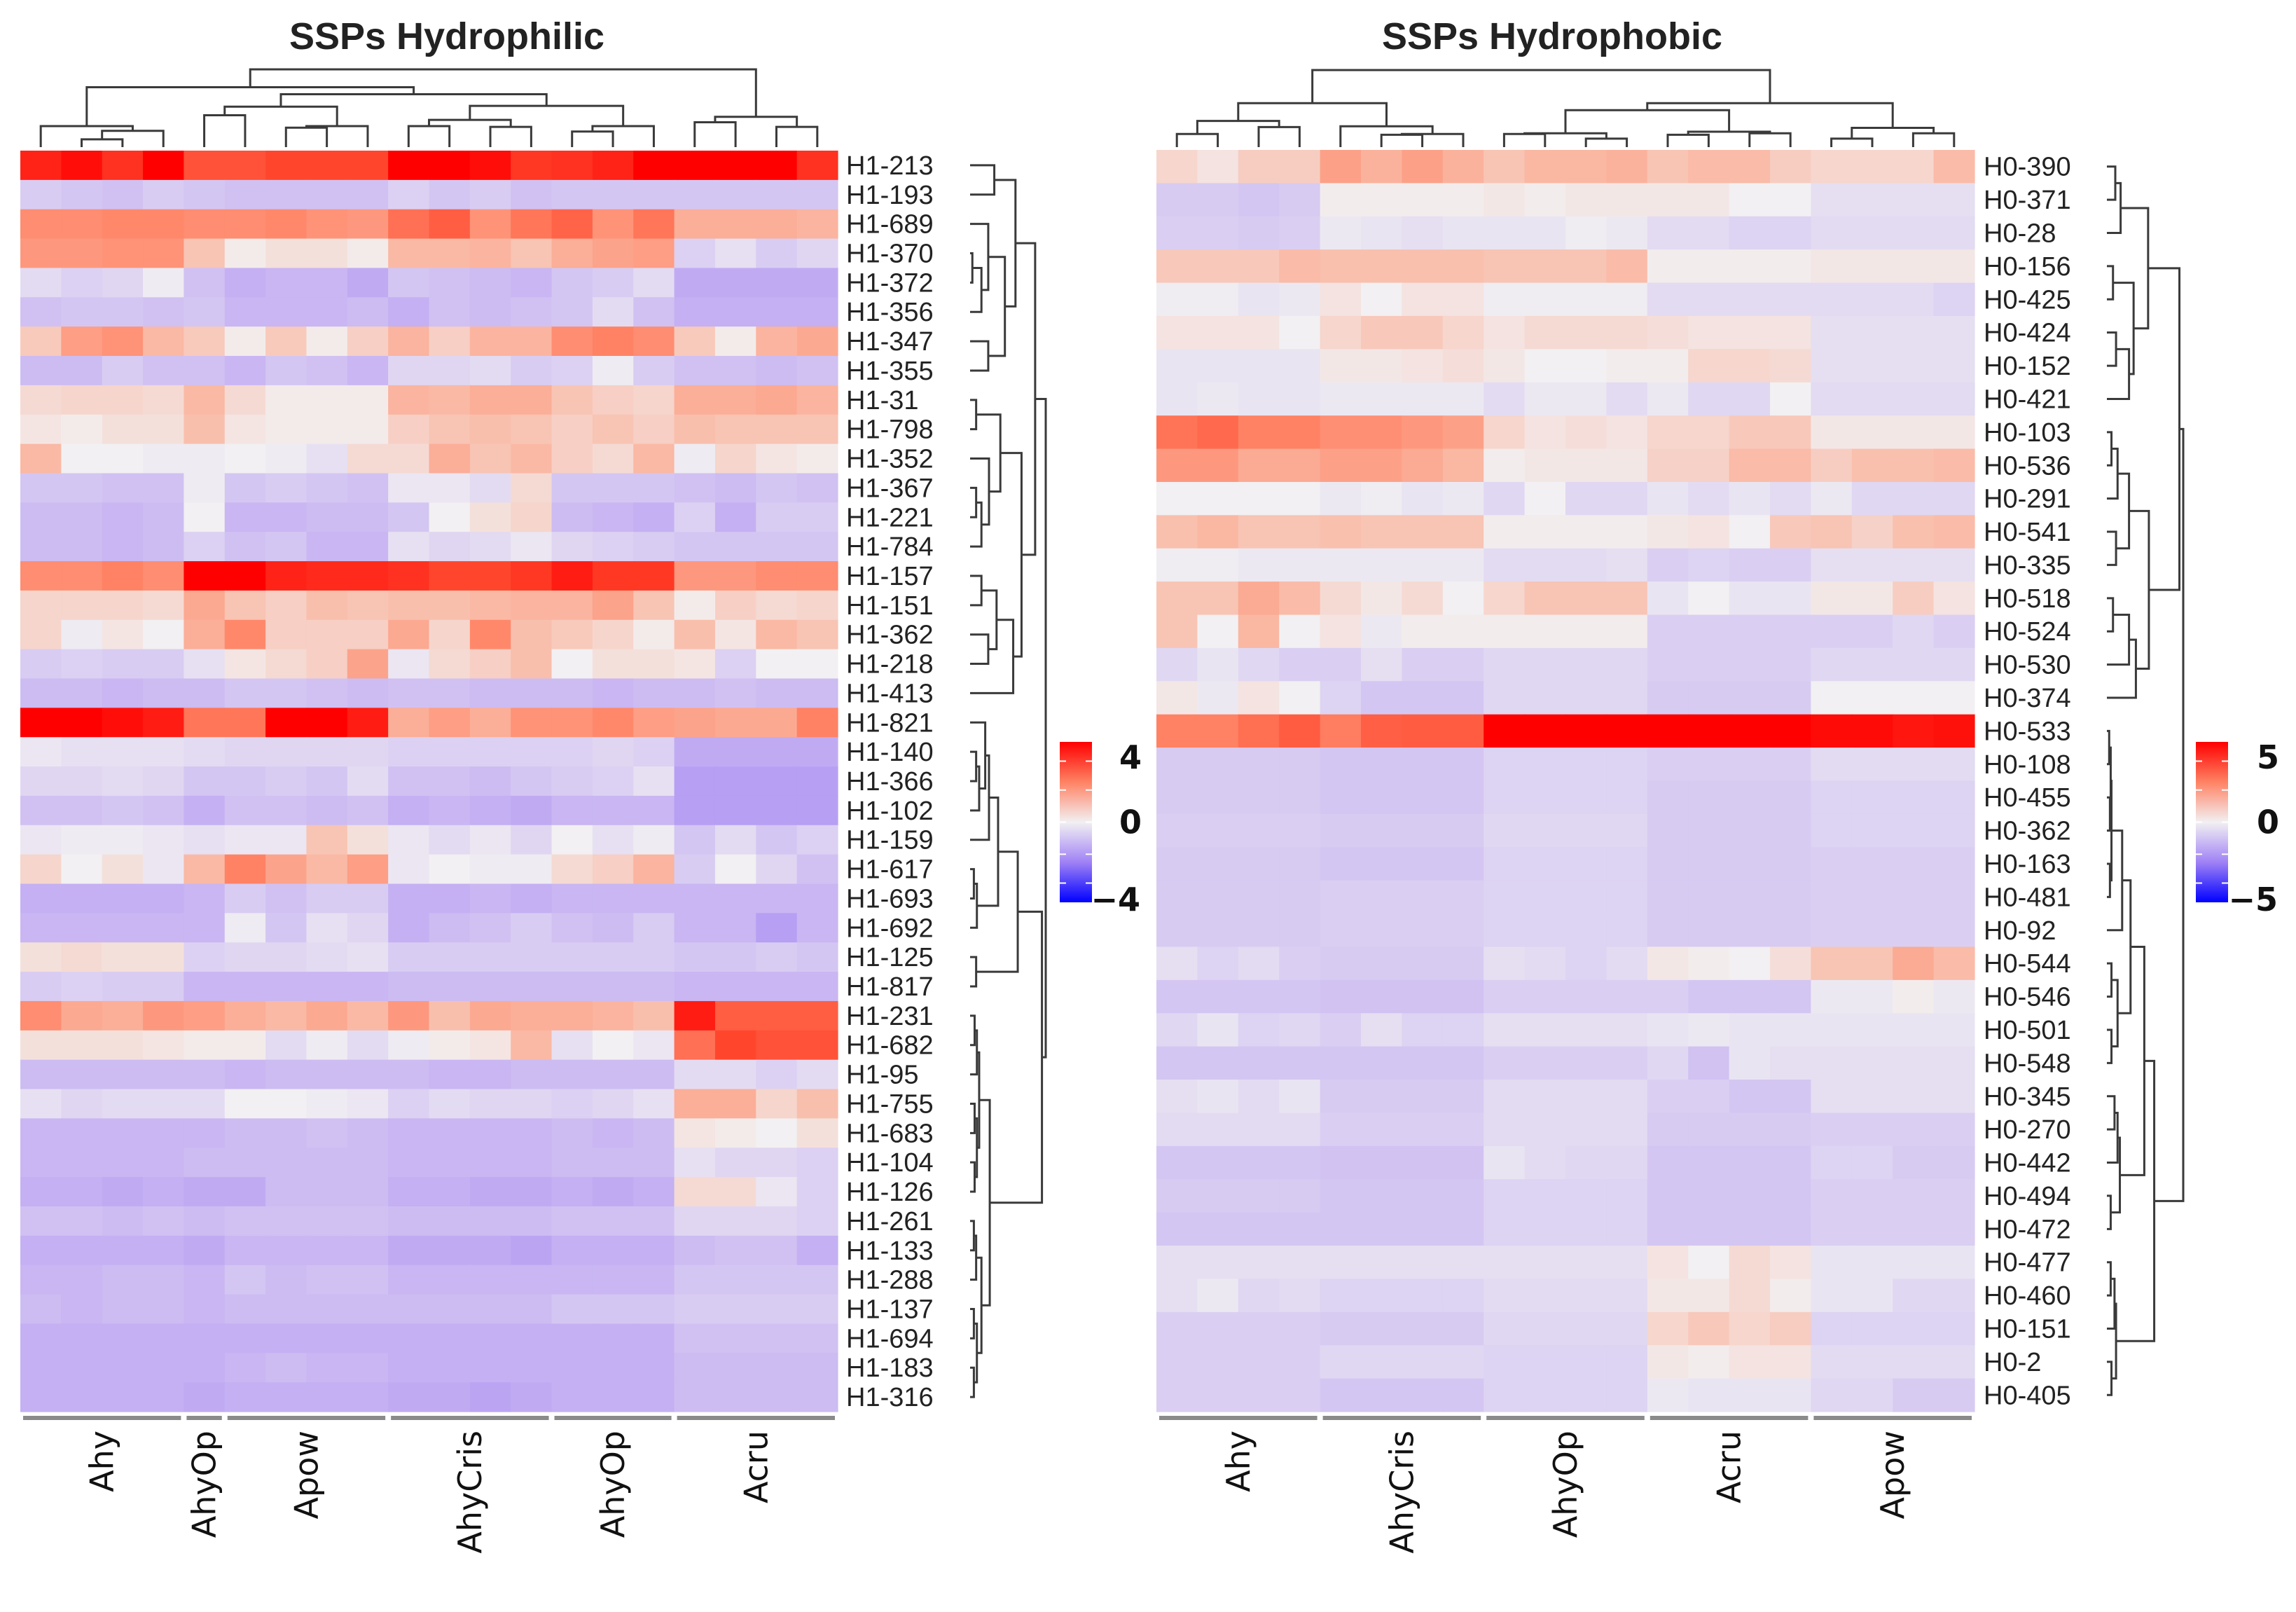  Describe the element at coordinates (890, 372) in the screenshot. I see `row-label: H1-355` at that location.